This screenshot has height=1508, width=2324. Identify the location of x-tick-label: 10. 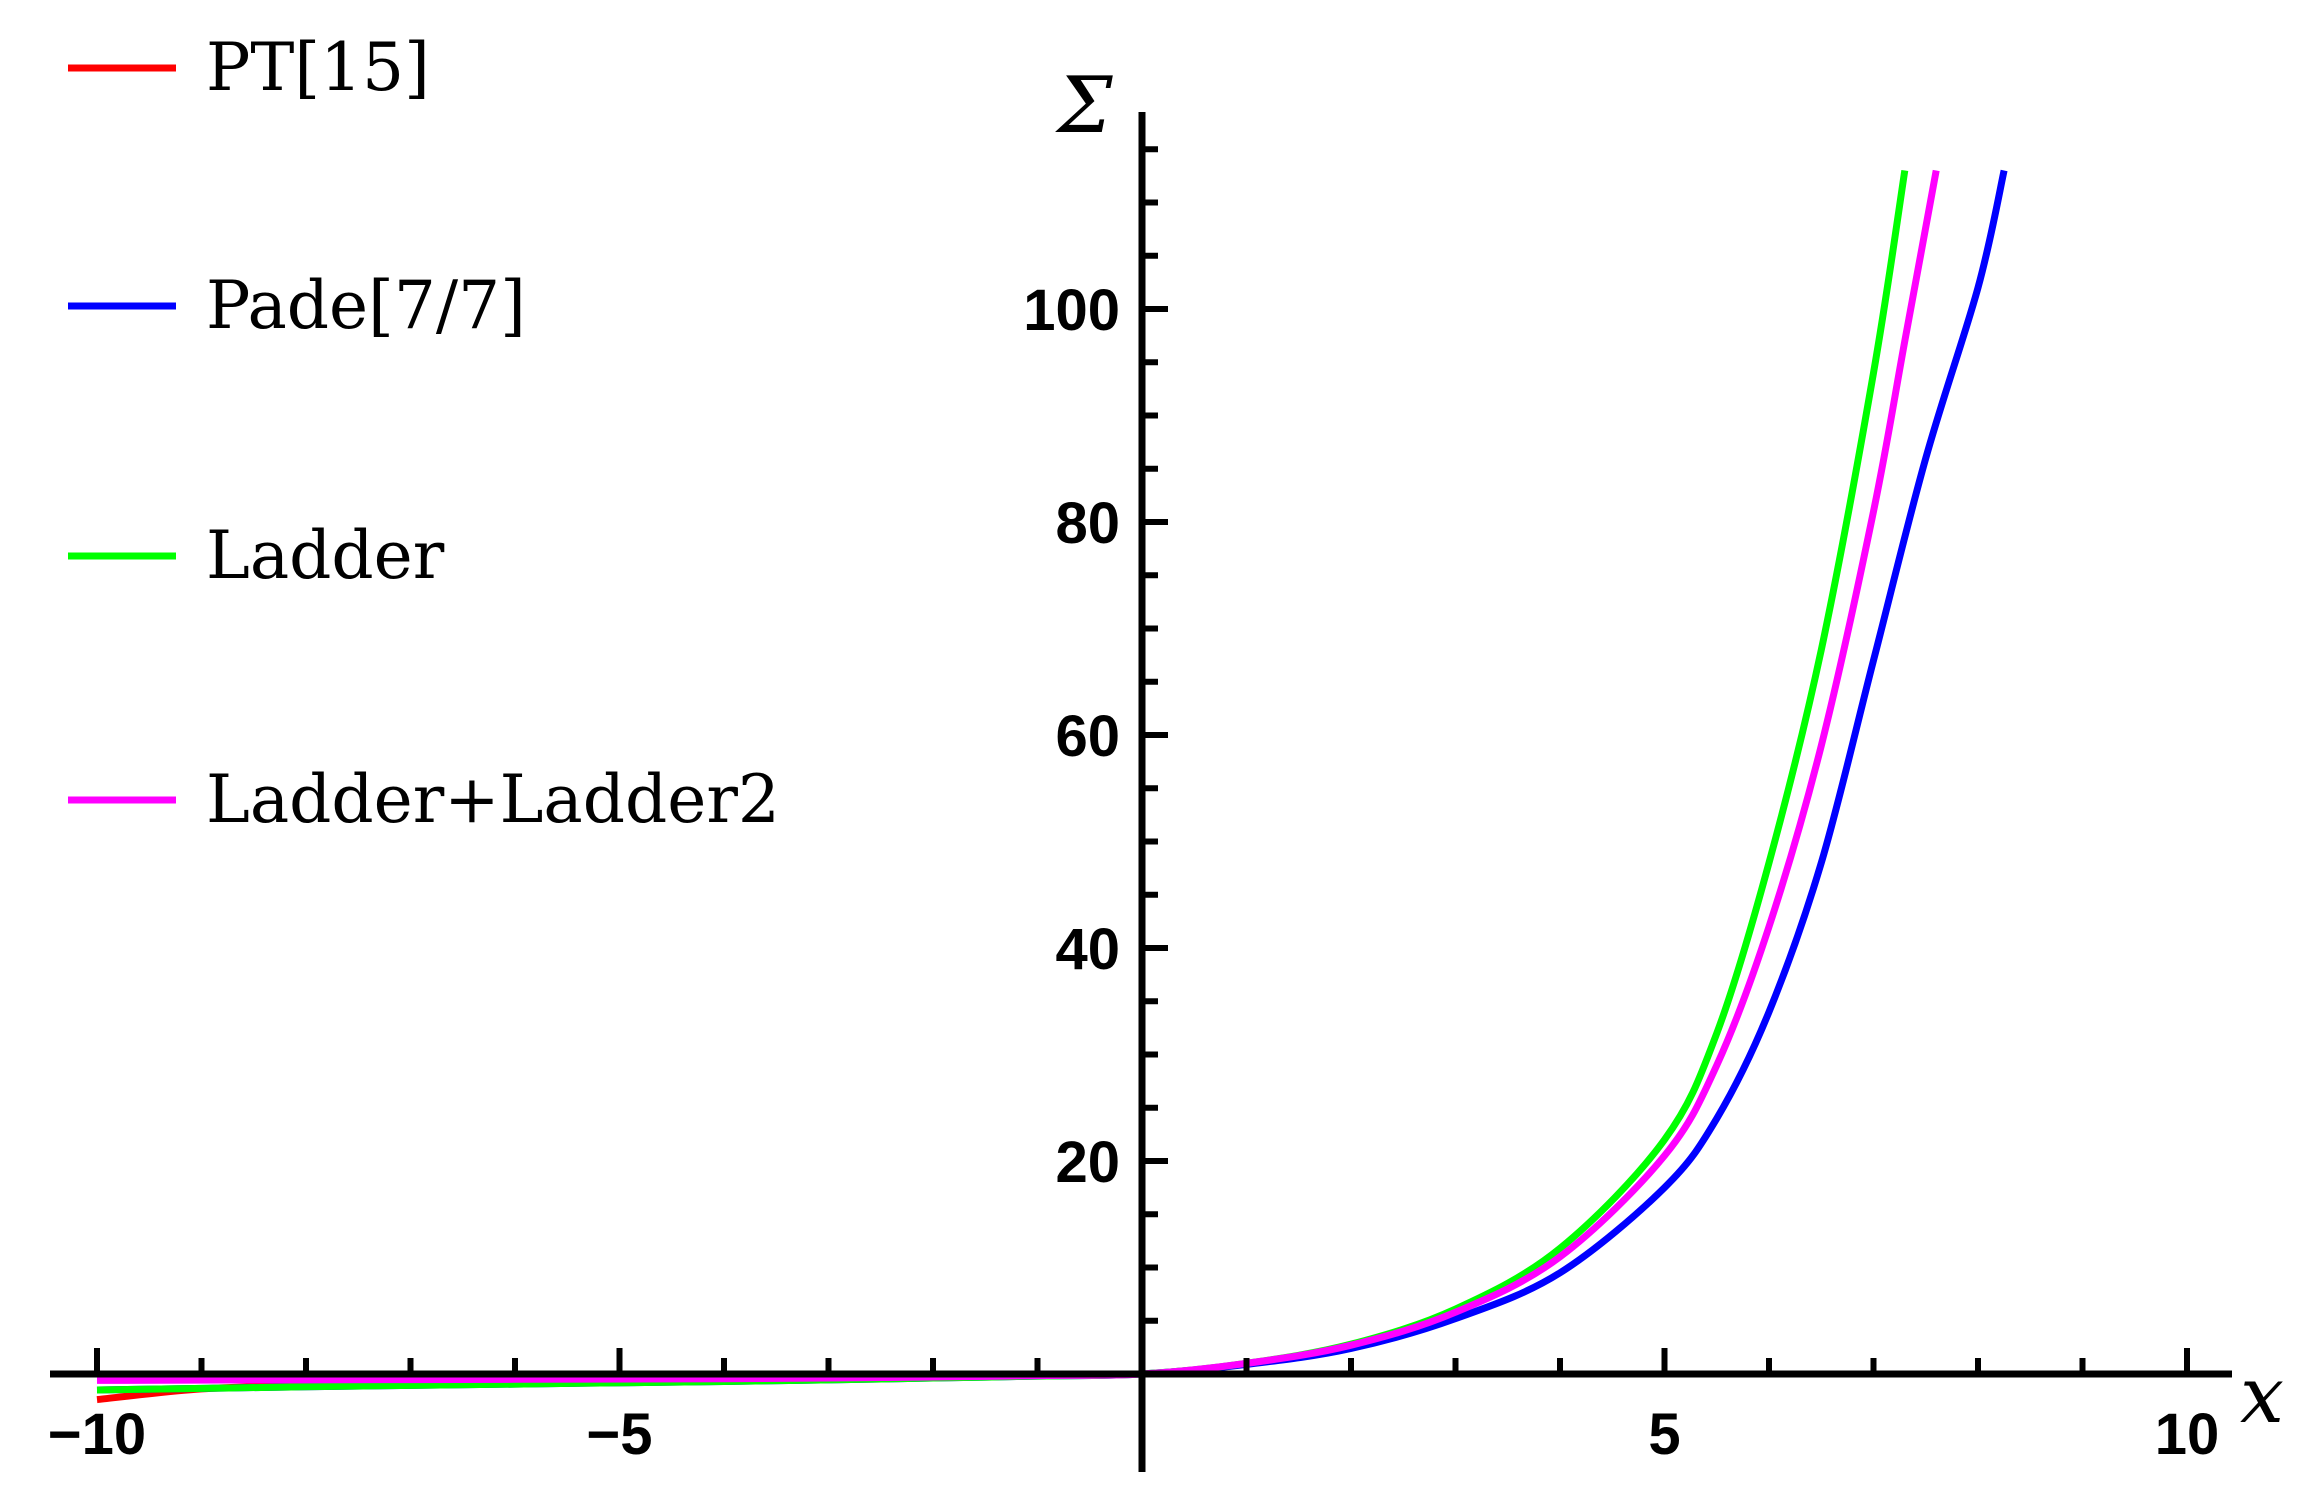
(2187, 1434).